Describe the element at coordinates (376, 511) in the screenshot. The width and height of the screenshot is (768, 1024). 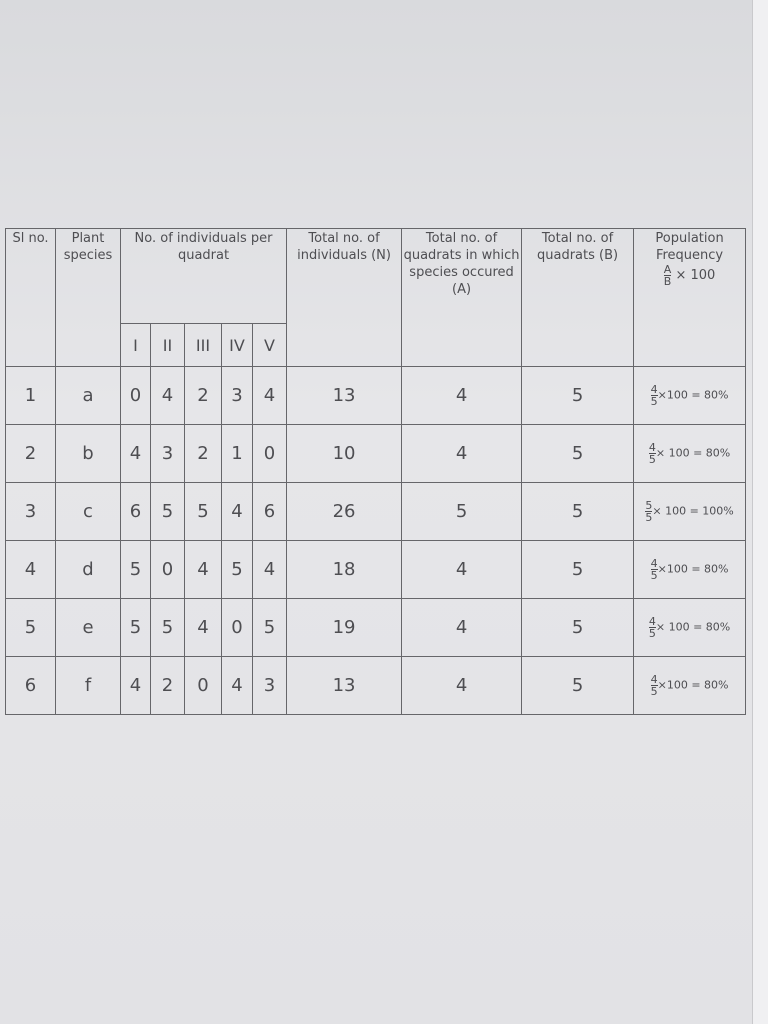
I see `data-row: 3 c 6 5 5 4 6 26 5 5 5 5 × 100 = 100%` at that location.